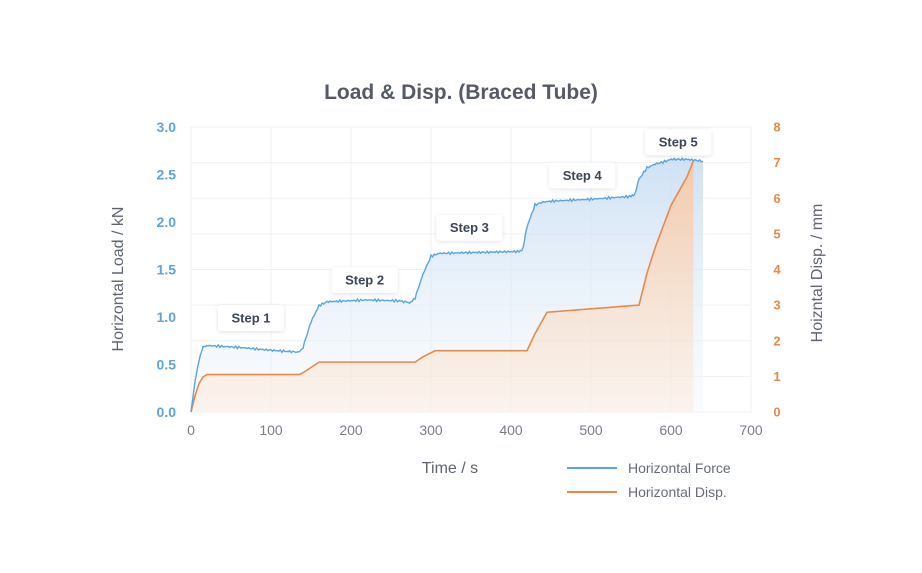 The width and height of the screenshot is (922, 573). What do you see at coordinates (351, 430) in the screenshot?
I see `x-tick-label: 200` at bounding box center [351, 430].